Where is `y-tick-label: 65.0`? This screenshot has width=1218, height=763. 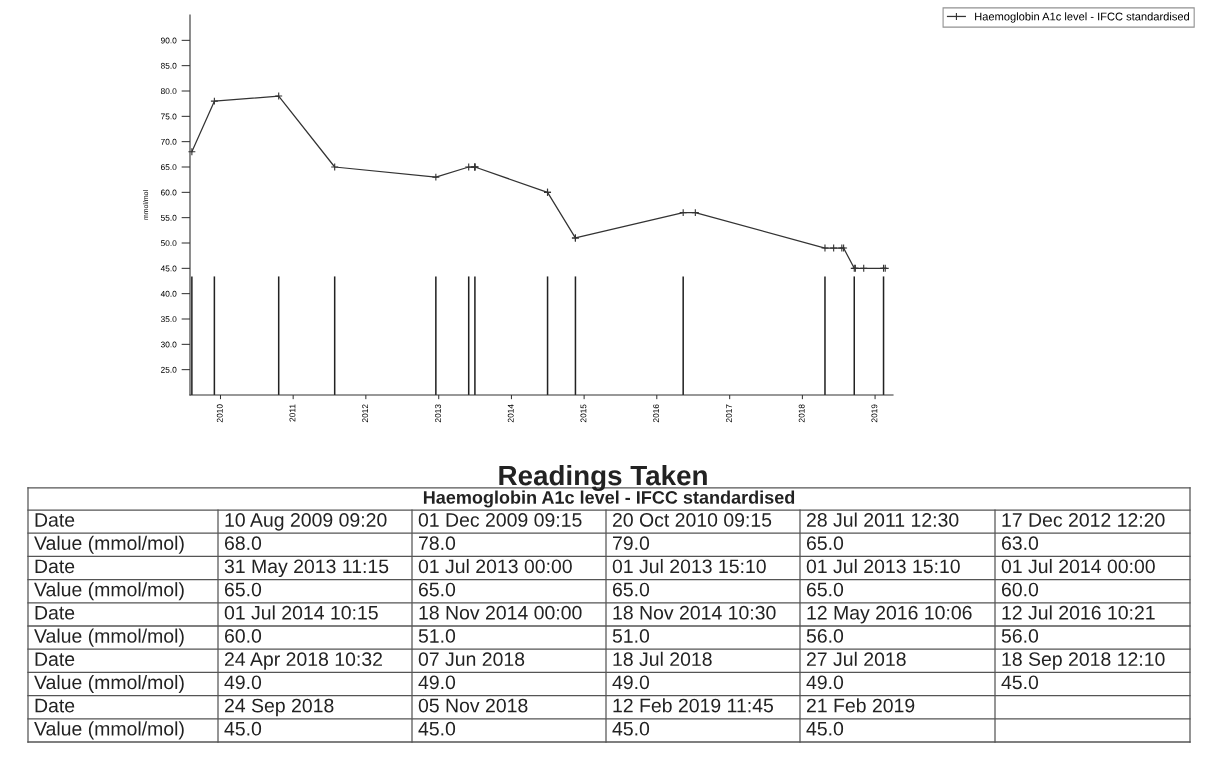 y-tick-label: 65.0 is located at coordinates (169, 167).